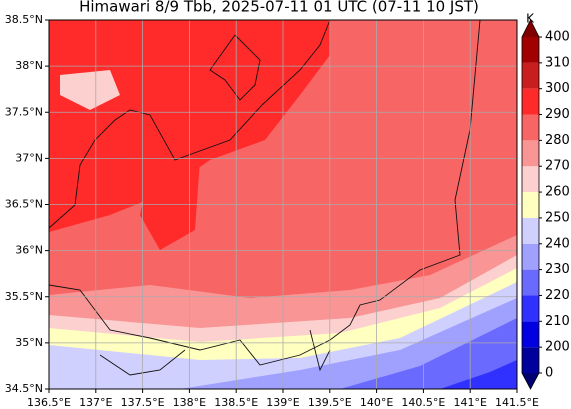 Image resolution: width=571 pixels, height=409 pixels. I want to click on colorbar-tick-label: 240, so click(557, 243).